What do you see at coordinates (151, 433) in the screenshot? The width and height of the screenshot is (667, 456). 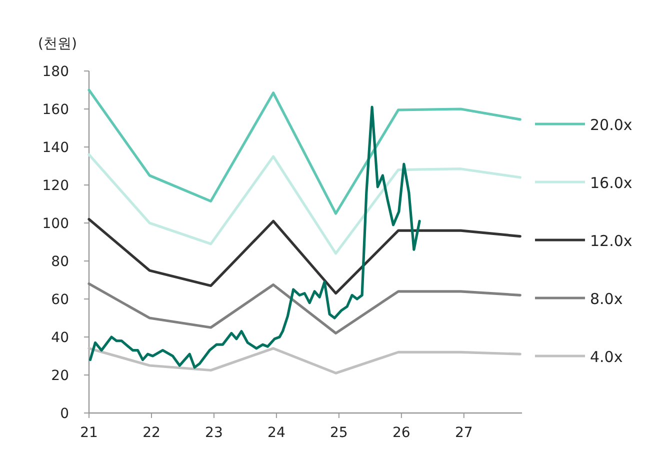 I see `x-tick-label: 22` at bounding box center [151, 433].